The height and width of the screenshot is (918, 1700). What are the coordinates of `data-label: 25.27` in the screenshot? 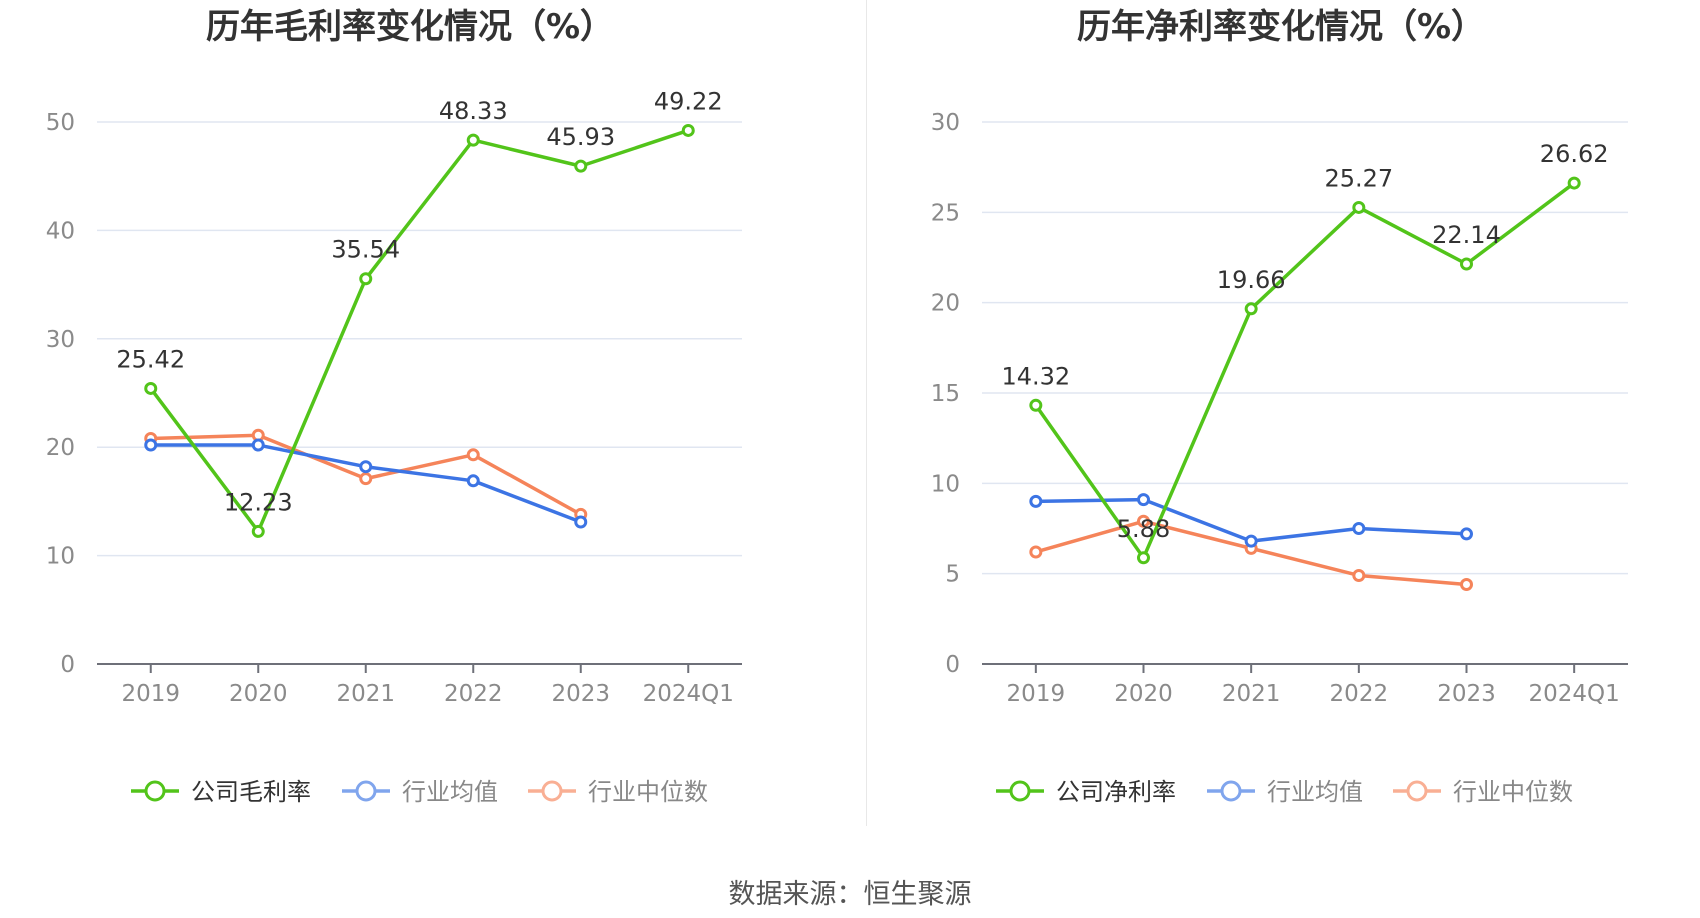 It's located at (1358, 178).